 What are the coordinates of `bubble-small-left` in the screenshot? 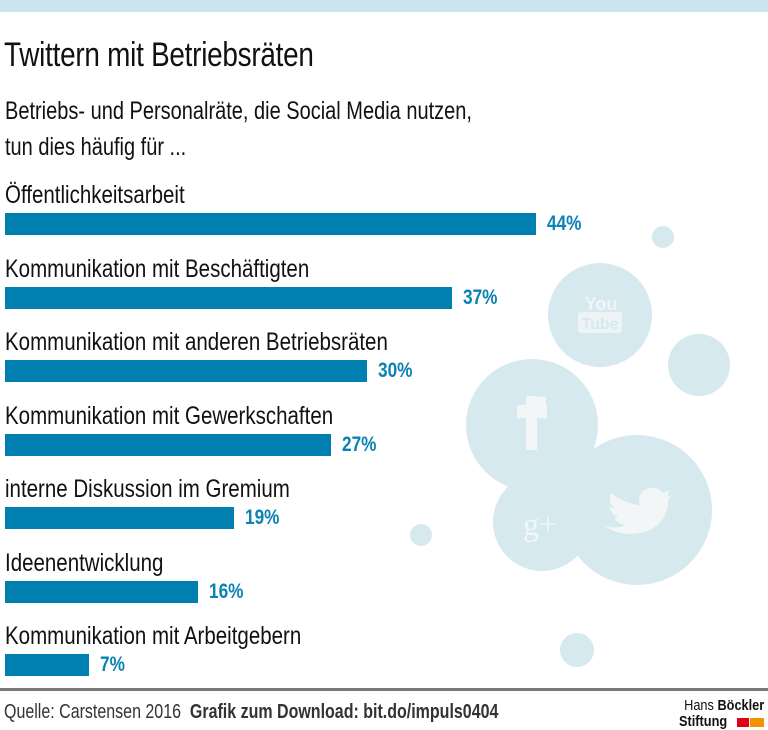 It's located at (421, 535).